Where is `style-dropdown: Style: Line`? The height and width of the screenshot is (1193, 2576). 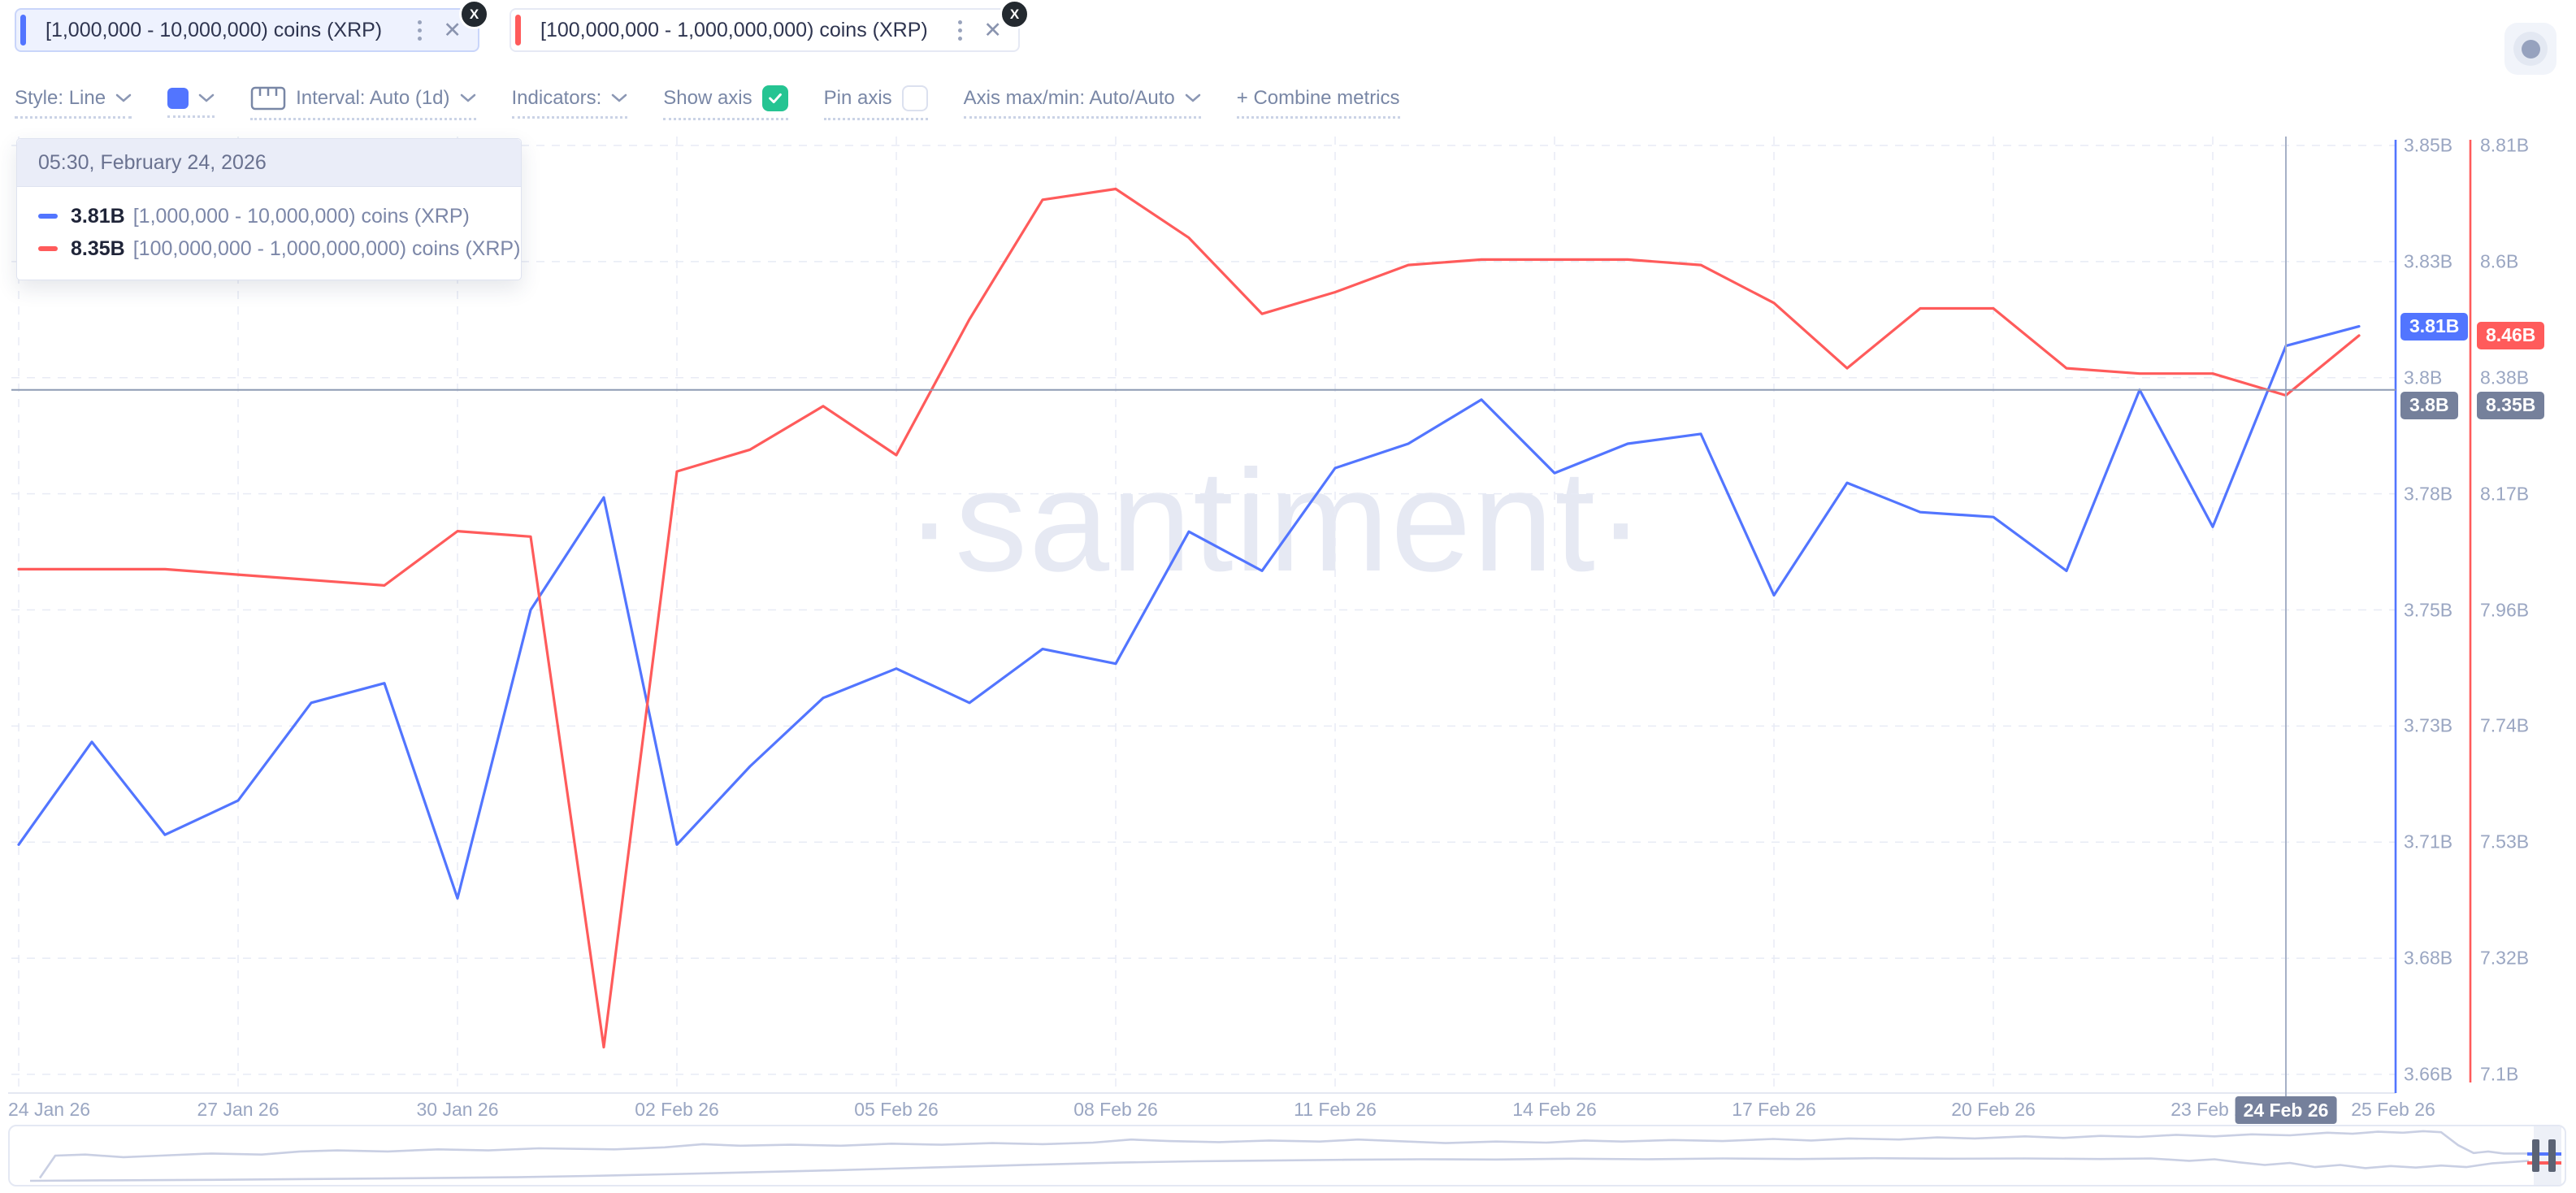
style-dropdown: Style: Line is located at coordinates (74, 103).